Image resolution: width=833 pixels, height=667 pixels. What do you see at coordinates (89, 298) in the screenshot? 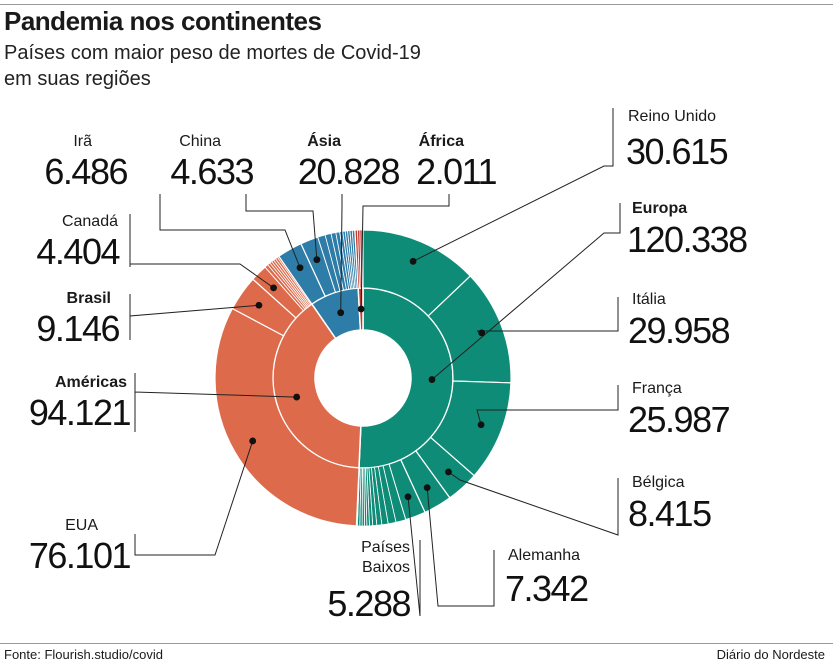
I see `label-name-brasil: Brasil` at bounding box center [89, 298].